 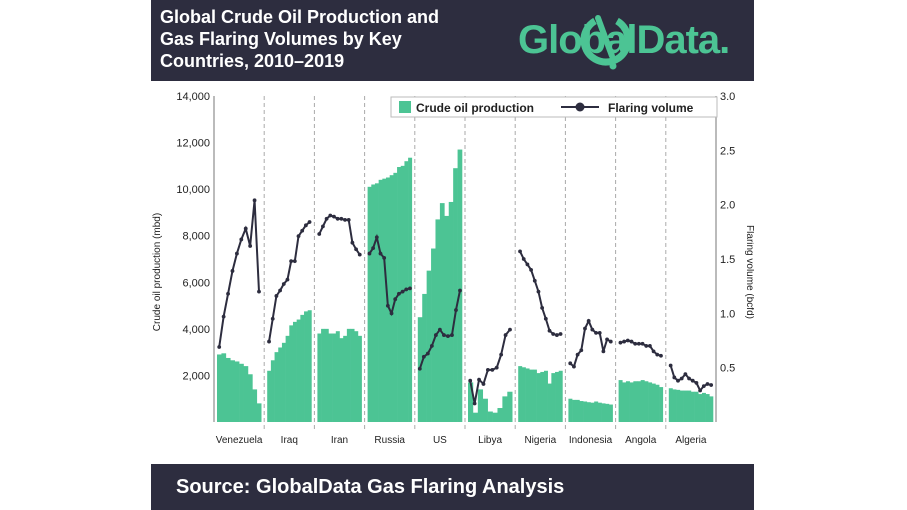 I want to click on flaring-line-indonesia, so click(x=590, y=343).